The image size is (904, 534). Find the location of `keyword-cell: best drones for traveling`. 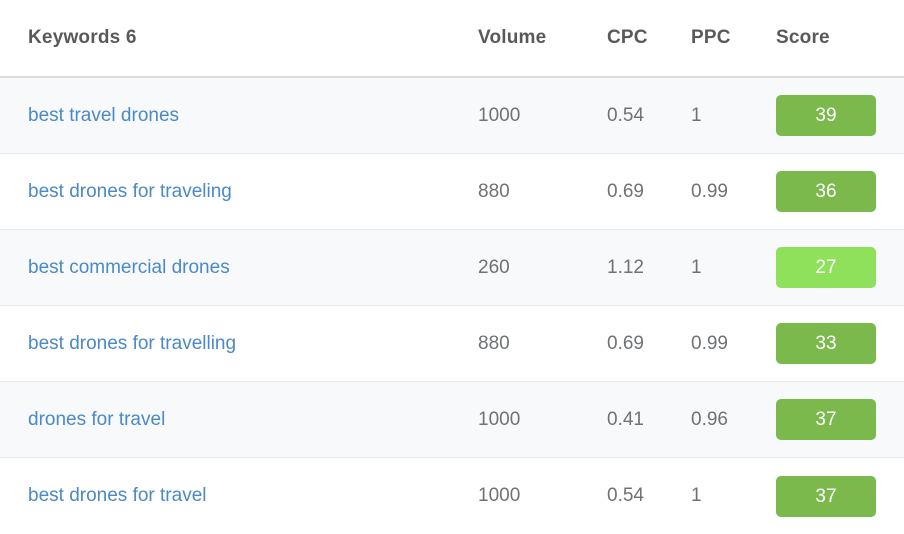

keyword-cell: best drones for traveling is located at coordinates (253, 192).